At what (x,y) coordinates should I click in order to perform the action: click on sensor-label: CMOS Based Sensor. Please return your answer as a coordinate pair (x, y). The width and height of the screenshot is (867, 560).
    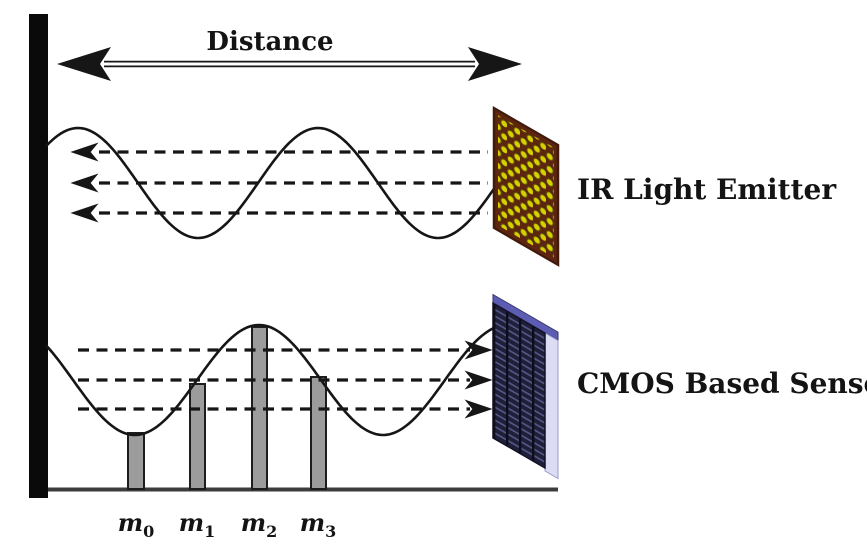
    Looking at the image, I should click on (722, 383).